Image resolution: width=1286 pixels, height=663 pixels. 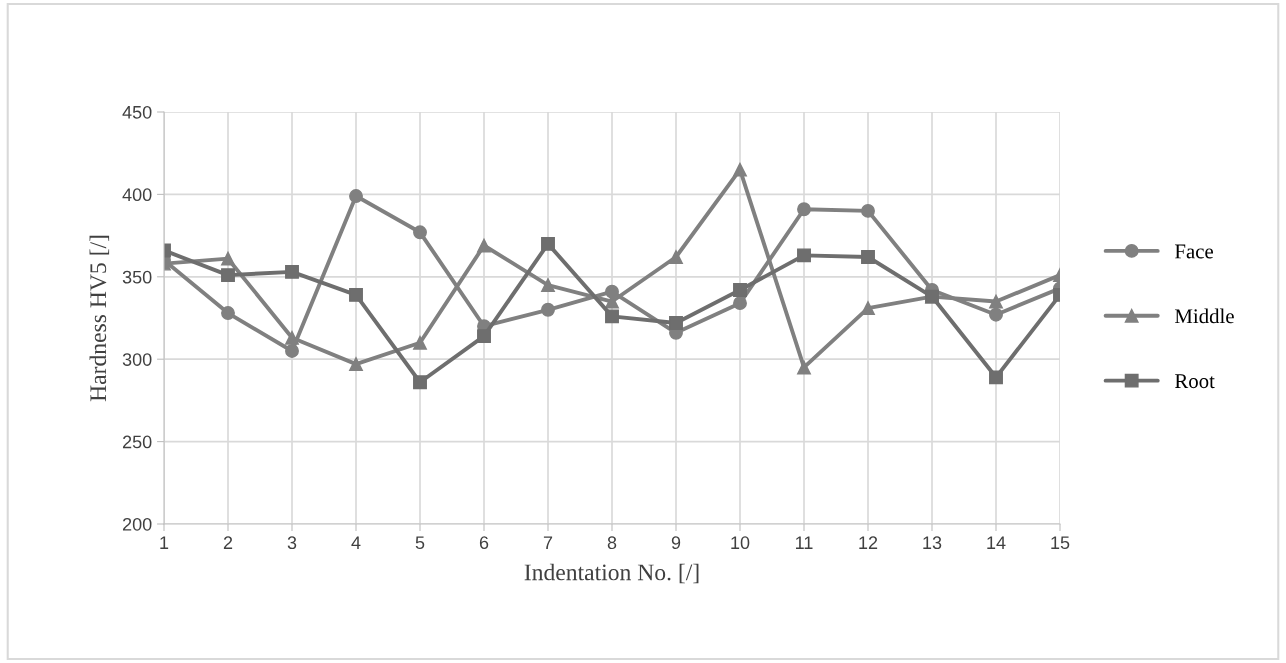 What do you see at coordinates (1060, 543) in the screenshot?
I see `x-tick-label: 15` at bounding box center [1060, 543].